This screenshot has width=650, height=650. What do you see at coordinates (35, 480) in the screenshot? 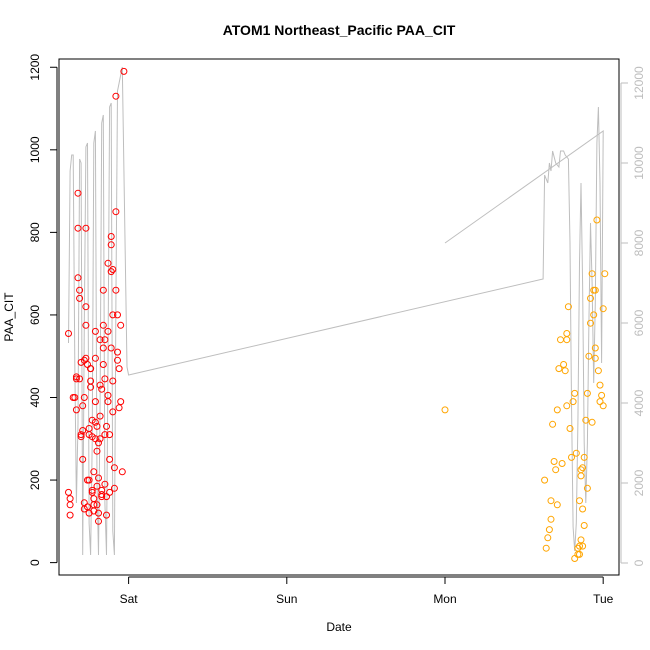
I see `y-tick-label-left: 200` at bounding box center [35, 480].